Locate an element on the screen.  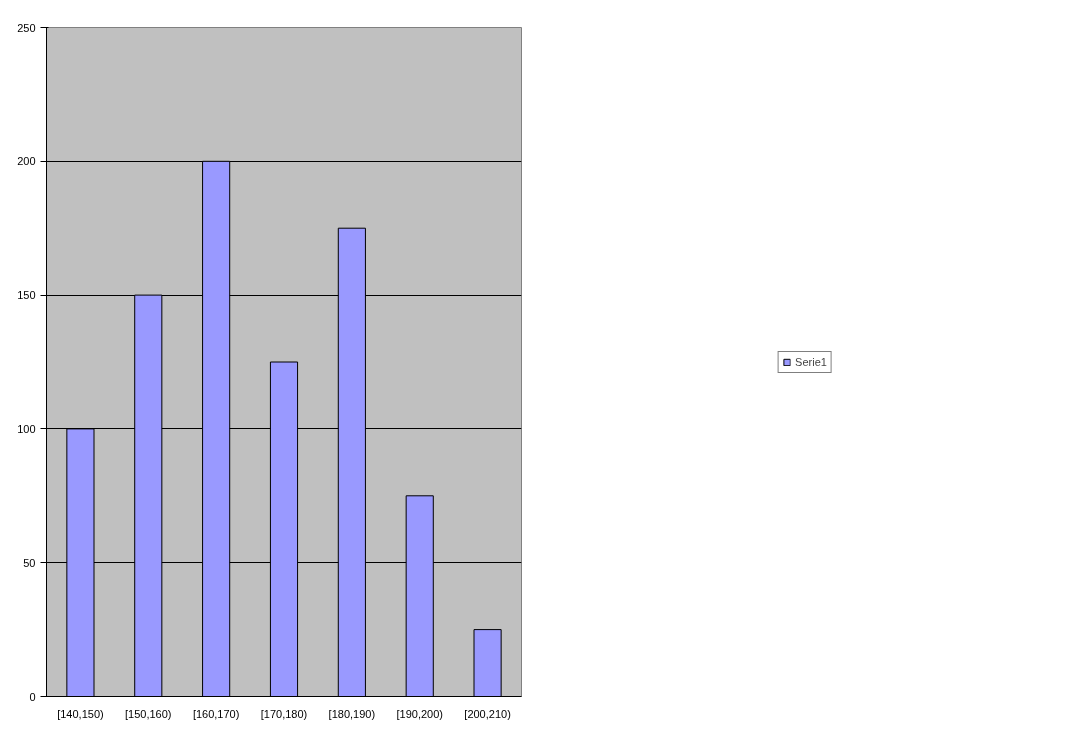
y-tick-label: 250 is located at coordinates (26, 27).